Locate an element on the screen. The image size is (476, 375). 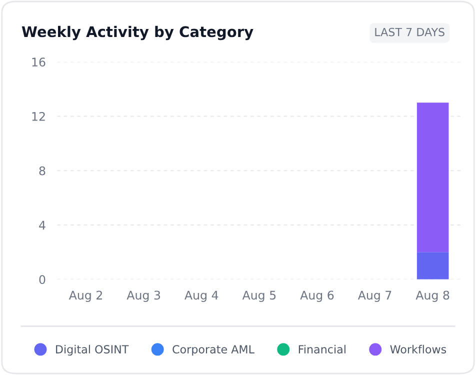
x-tick-label: Aug 8 is located at coordinates (433, 296).